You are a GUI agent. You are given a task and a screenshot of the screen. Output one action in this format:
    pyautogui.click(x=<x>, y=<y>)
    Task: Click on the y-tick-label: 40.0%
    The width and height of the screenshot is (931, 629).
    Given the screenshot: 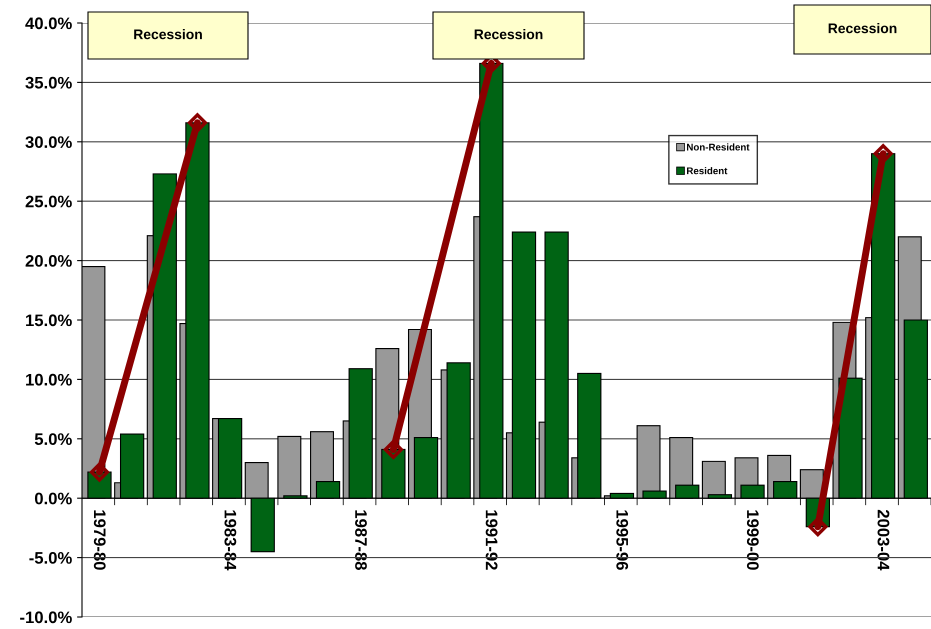 What is the action you would take?
    pyautogui.click(x=48, y=23)
    